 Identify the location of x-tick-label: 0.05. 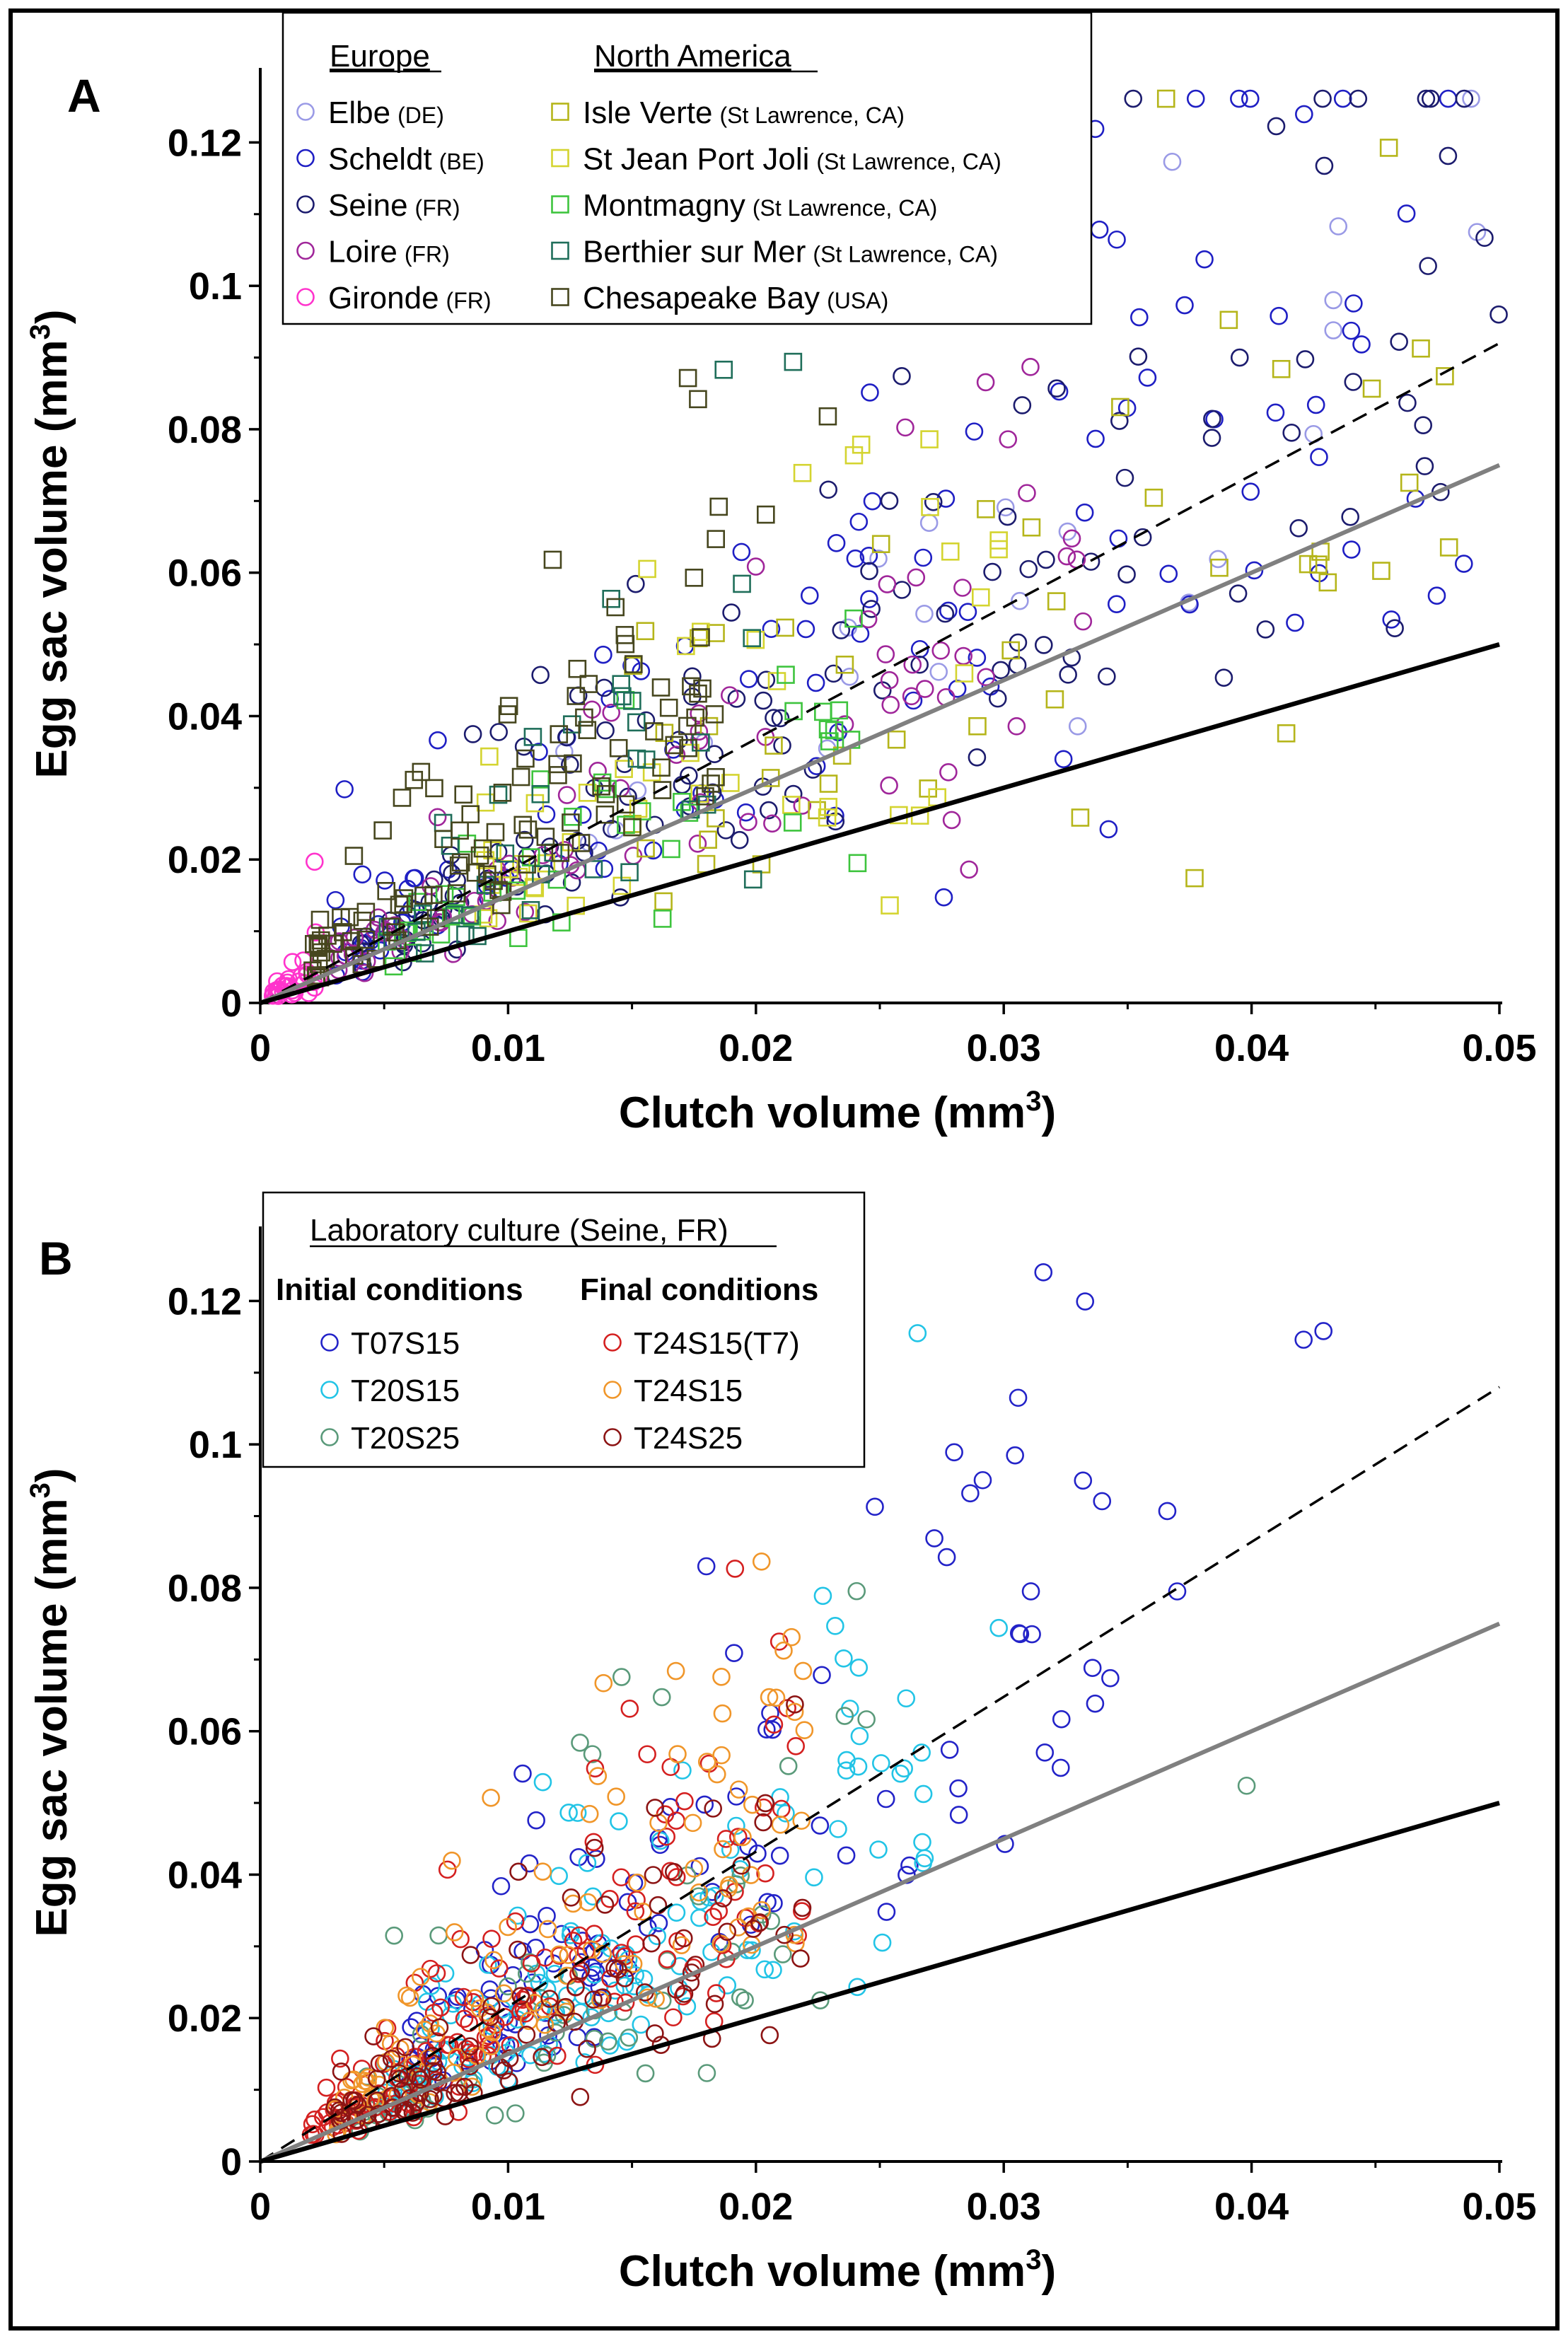
(1499, 1048).